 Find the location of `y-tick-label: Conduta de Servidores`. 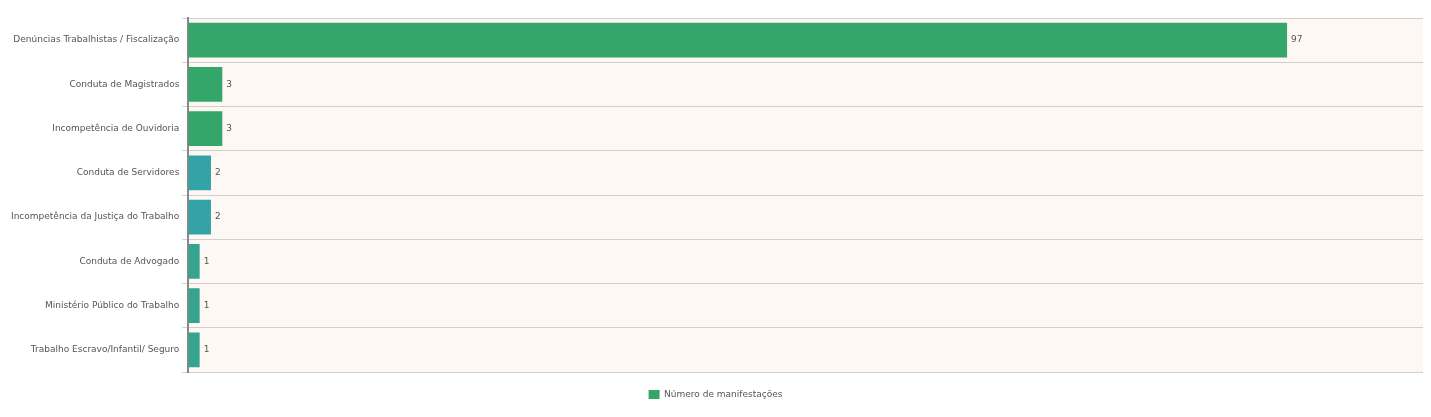

y-tick-label: Conduta de Servidores is located at coordinates (128, 172).